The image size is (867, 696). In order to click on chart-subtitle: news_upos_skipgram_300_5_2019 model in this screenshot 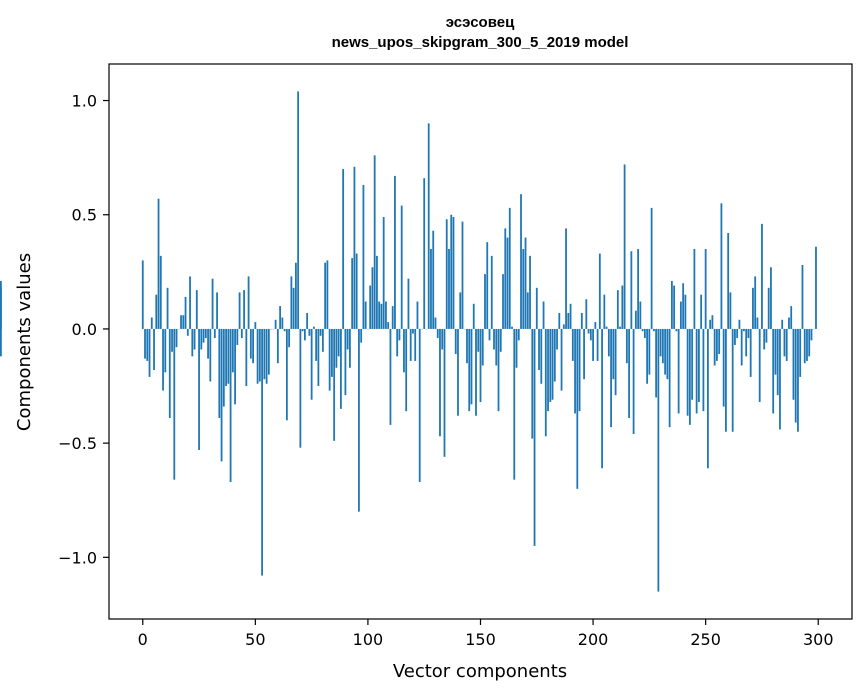, I will do `click(480, 42)`.